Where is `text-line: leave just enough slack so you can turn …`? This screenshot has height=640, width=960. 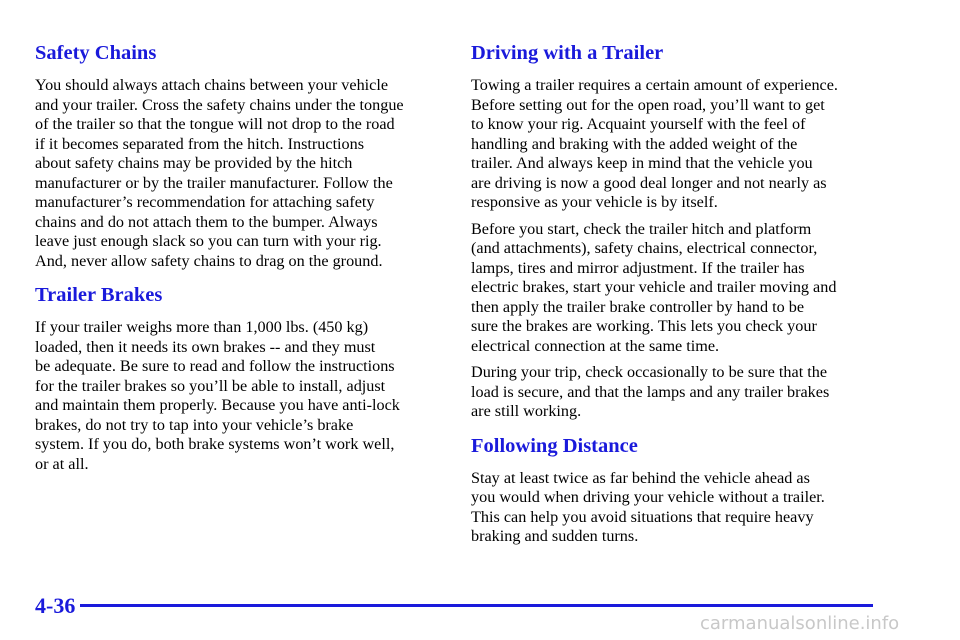 text-line: leave just enough slack so you can turn … is located at coordinates (208, 241).